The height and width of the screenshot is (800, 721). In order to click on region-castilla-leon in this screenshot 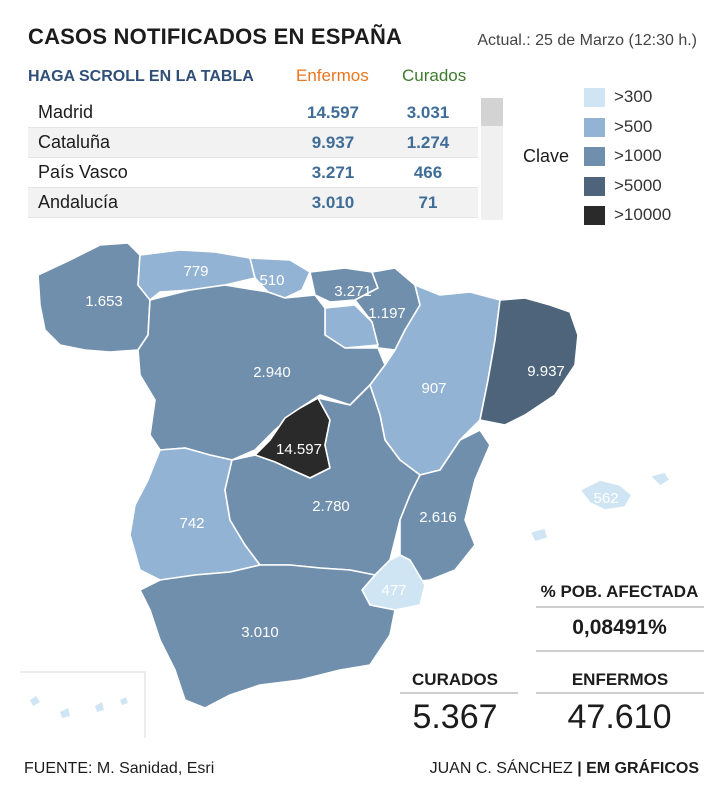, I will do `click(261, 372)`.